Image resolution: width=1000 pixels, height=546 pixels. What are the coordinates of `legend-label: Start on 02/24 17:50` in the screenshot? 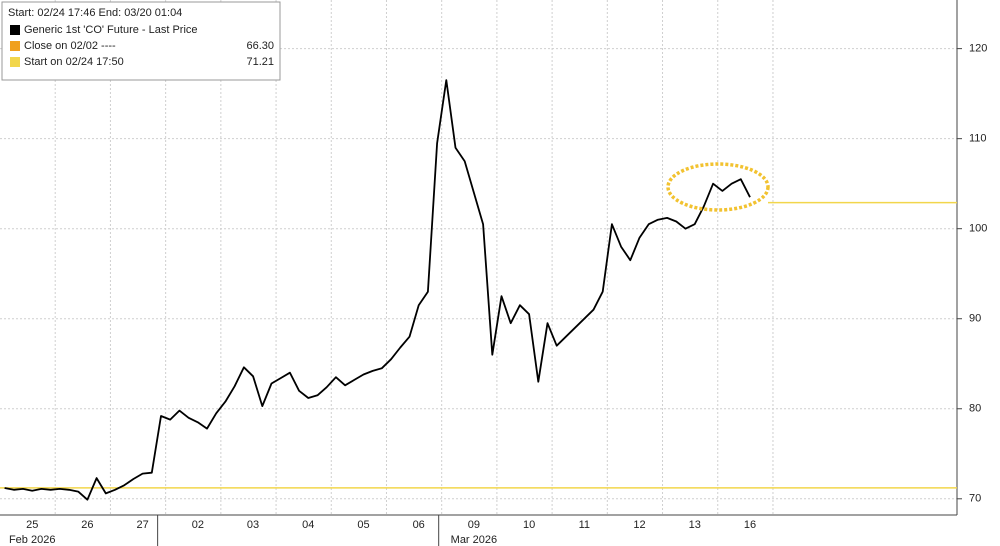 It's located at (74, 62).